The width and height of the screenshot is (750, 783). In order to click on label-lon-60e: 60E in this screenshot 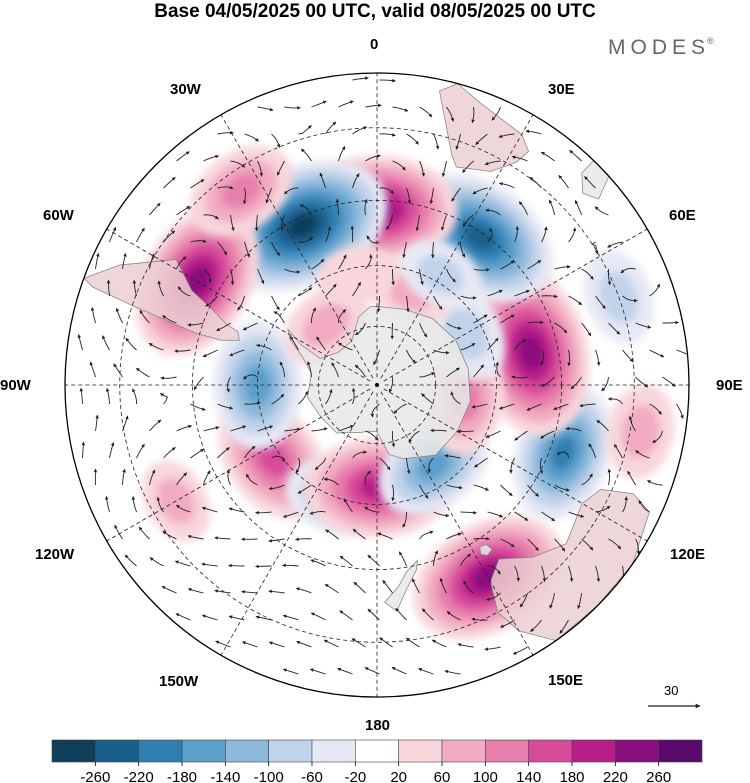, I will do `click(682, 215)`.